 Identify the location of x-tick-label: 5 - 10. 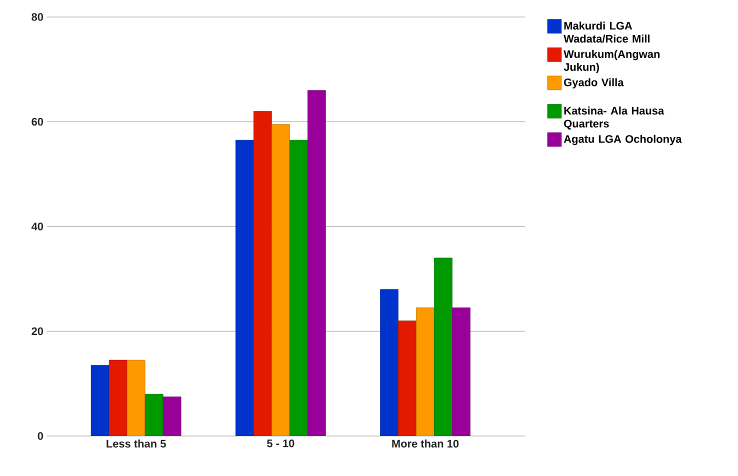
(280, 444).